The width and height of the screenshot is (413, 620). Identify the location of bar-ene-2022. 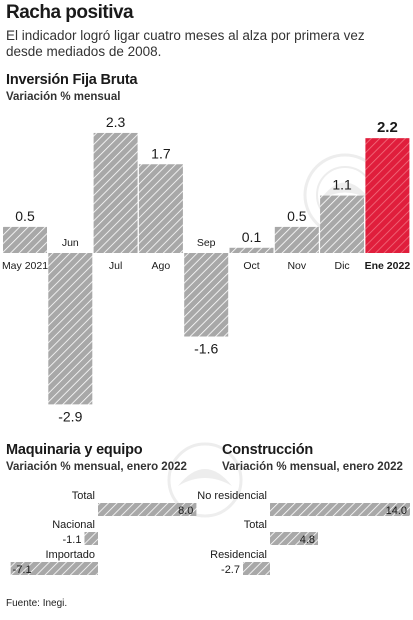
(387, 195).